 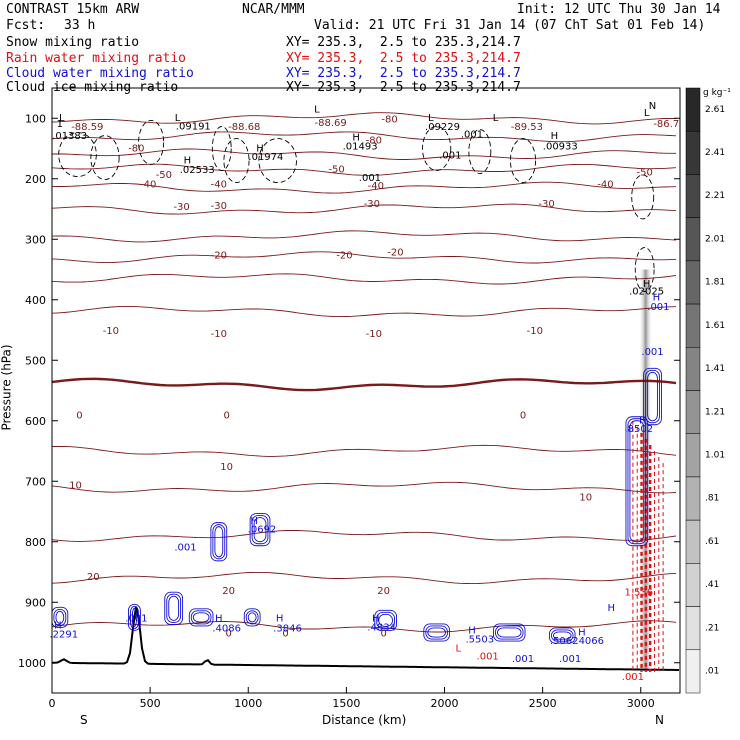 What do you see at coordinates (717, 93) in the screenshot?
I see `colorbar-unit: g kg⁻¹` at bounding box center [717, 93].